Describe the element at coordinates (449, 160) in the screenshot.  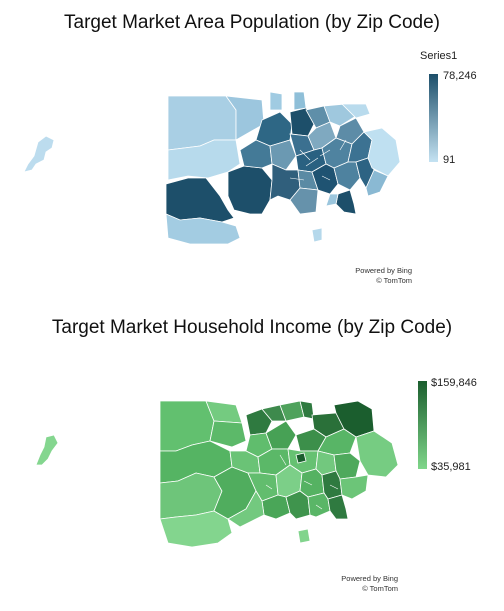
I see `population-legend-min: 91` at that location.